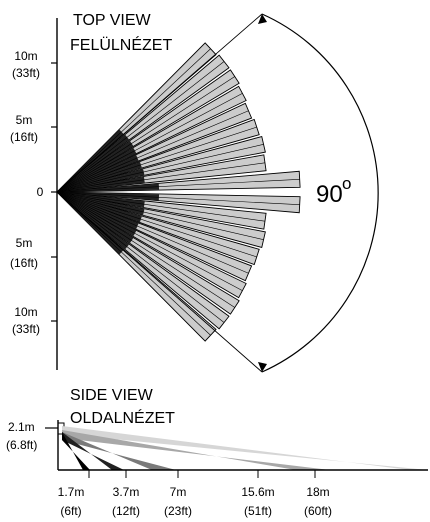 The image size is (430, 522). I want to click on top-view-title-en: TOP VIEW, so click(112, 20).